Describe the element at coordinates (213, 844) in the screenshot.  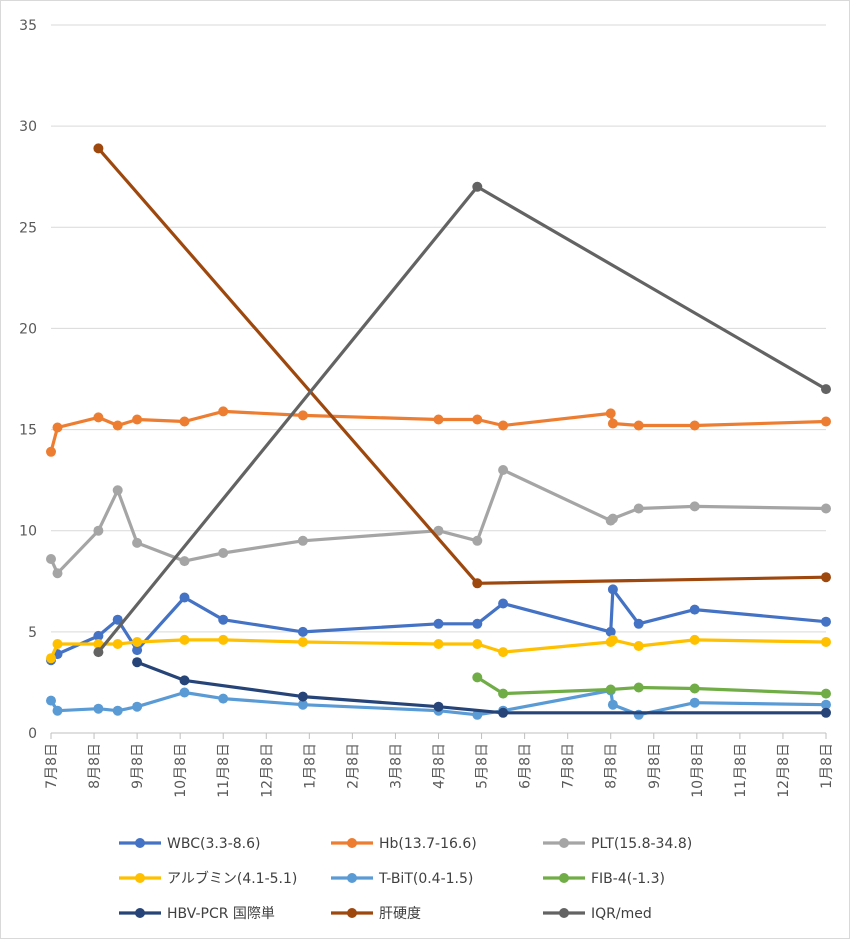
I see `legend-label: WBC(3.3-8.6)` at that location.